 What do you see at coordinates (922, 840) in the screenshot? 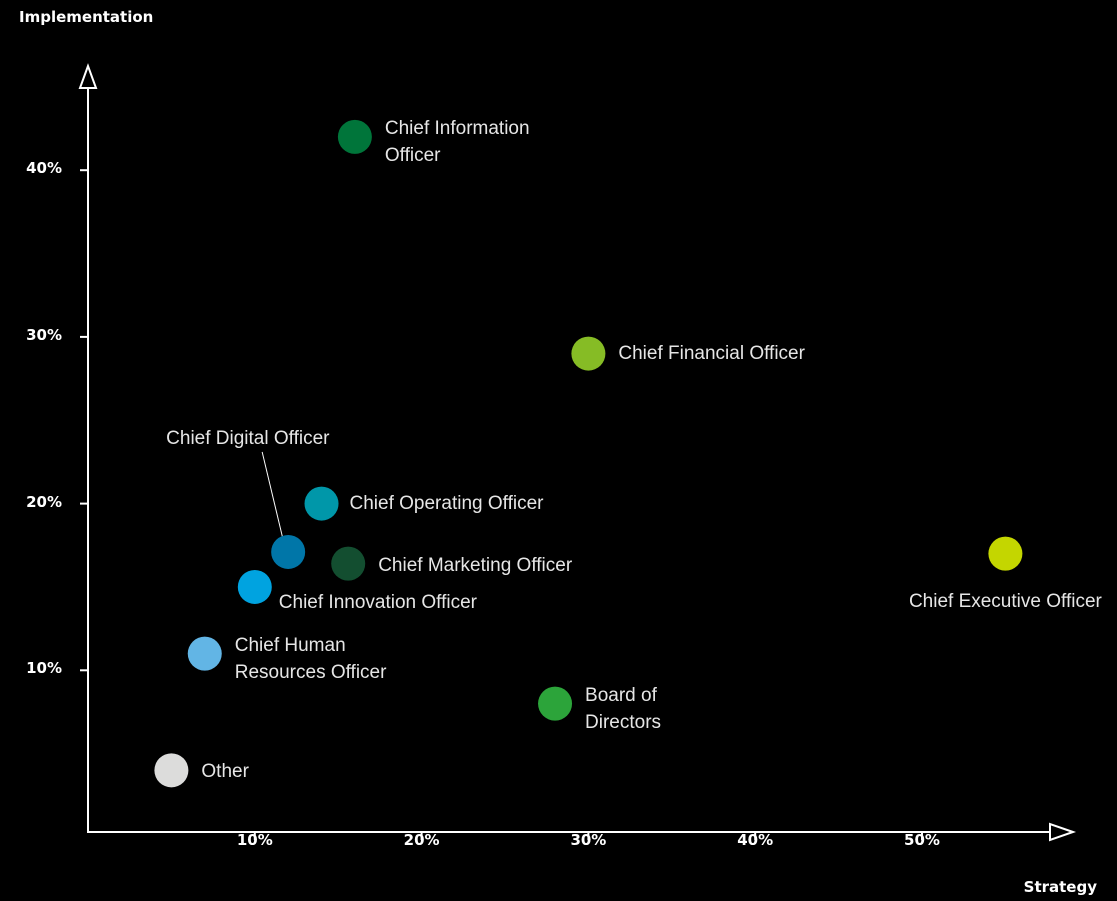
I see `x-tick-label: 50%` at bounding box center [922, 840].